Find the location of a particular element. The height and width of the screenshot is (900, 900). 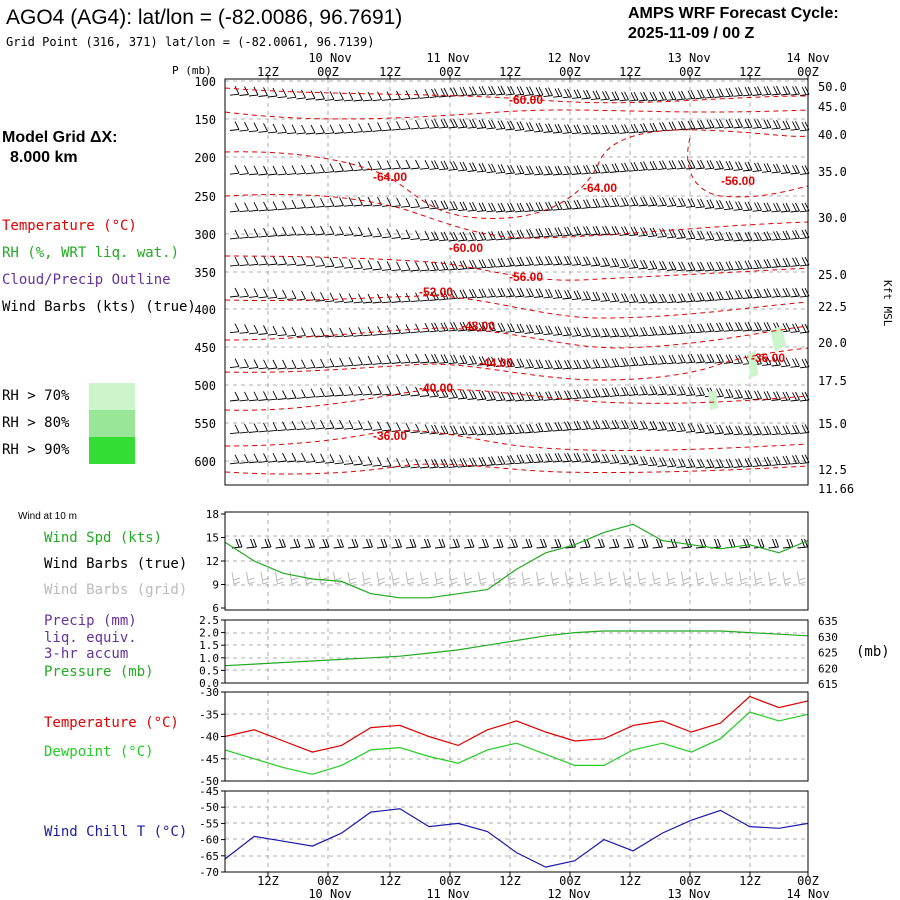

pressure-tick-label: 550 is located at coordinates (205, 424).